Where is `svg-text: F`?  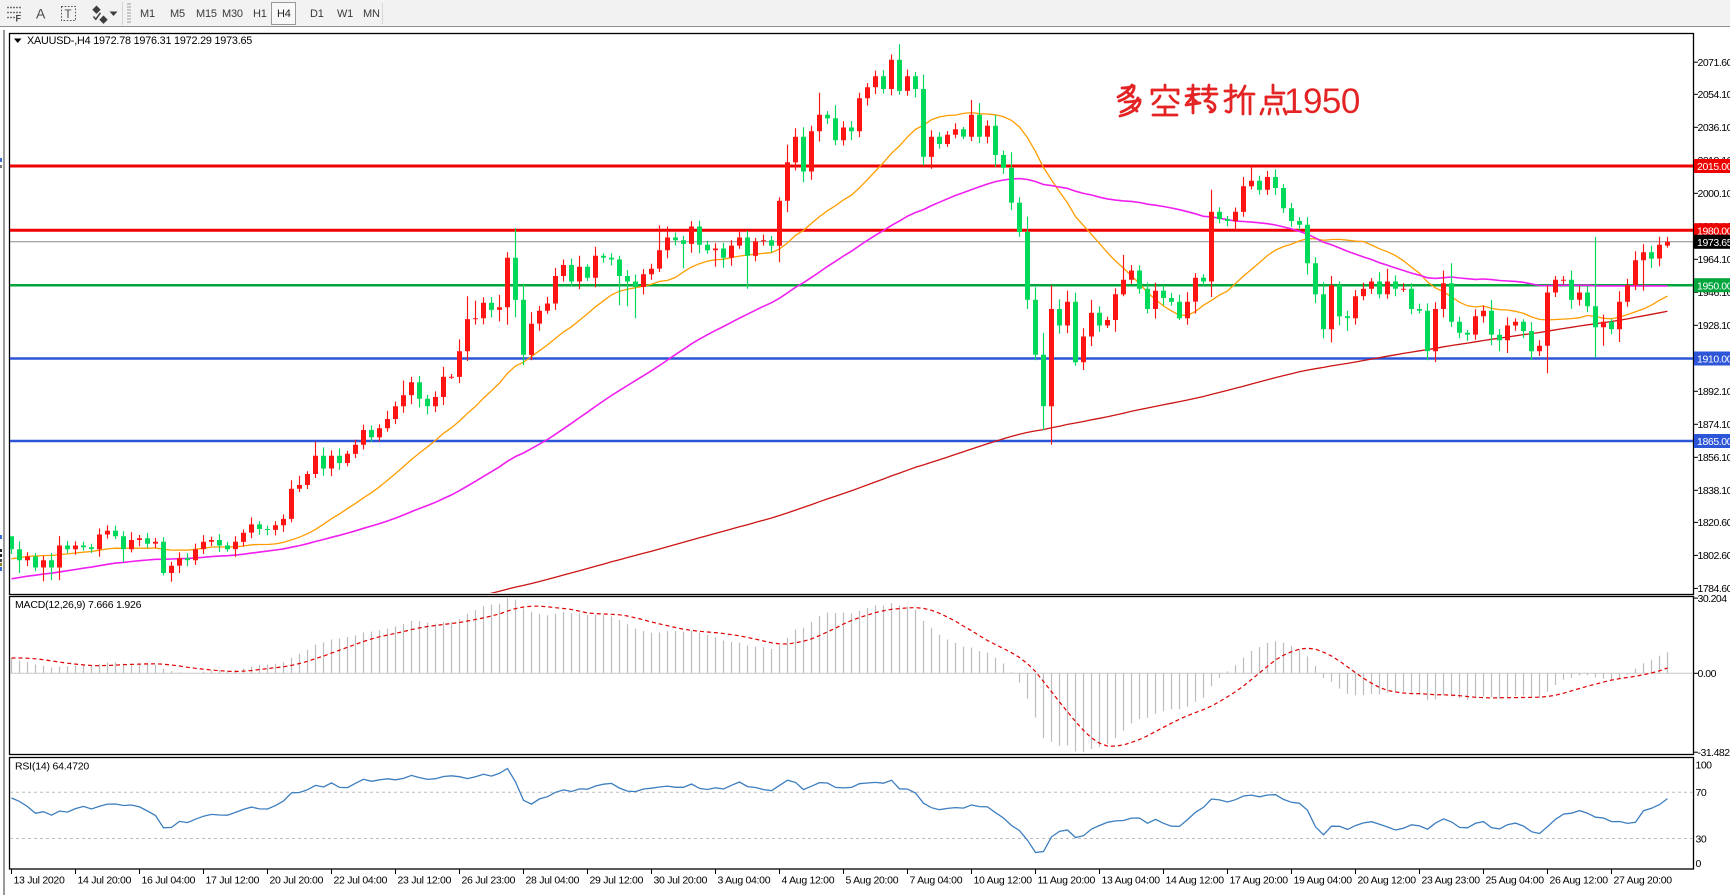
svg-text: F is located at coordinates (19, 19).